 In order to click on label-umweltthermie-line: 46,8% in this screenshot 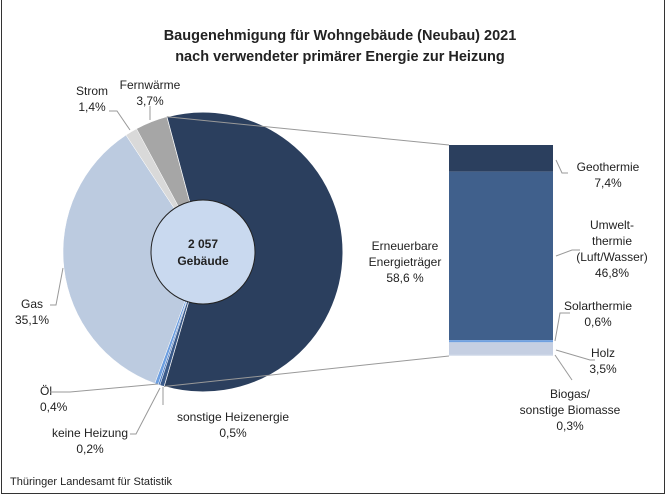, I will do `click(612, 273)`.